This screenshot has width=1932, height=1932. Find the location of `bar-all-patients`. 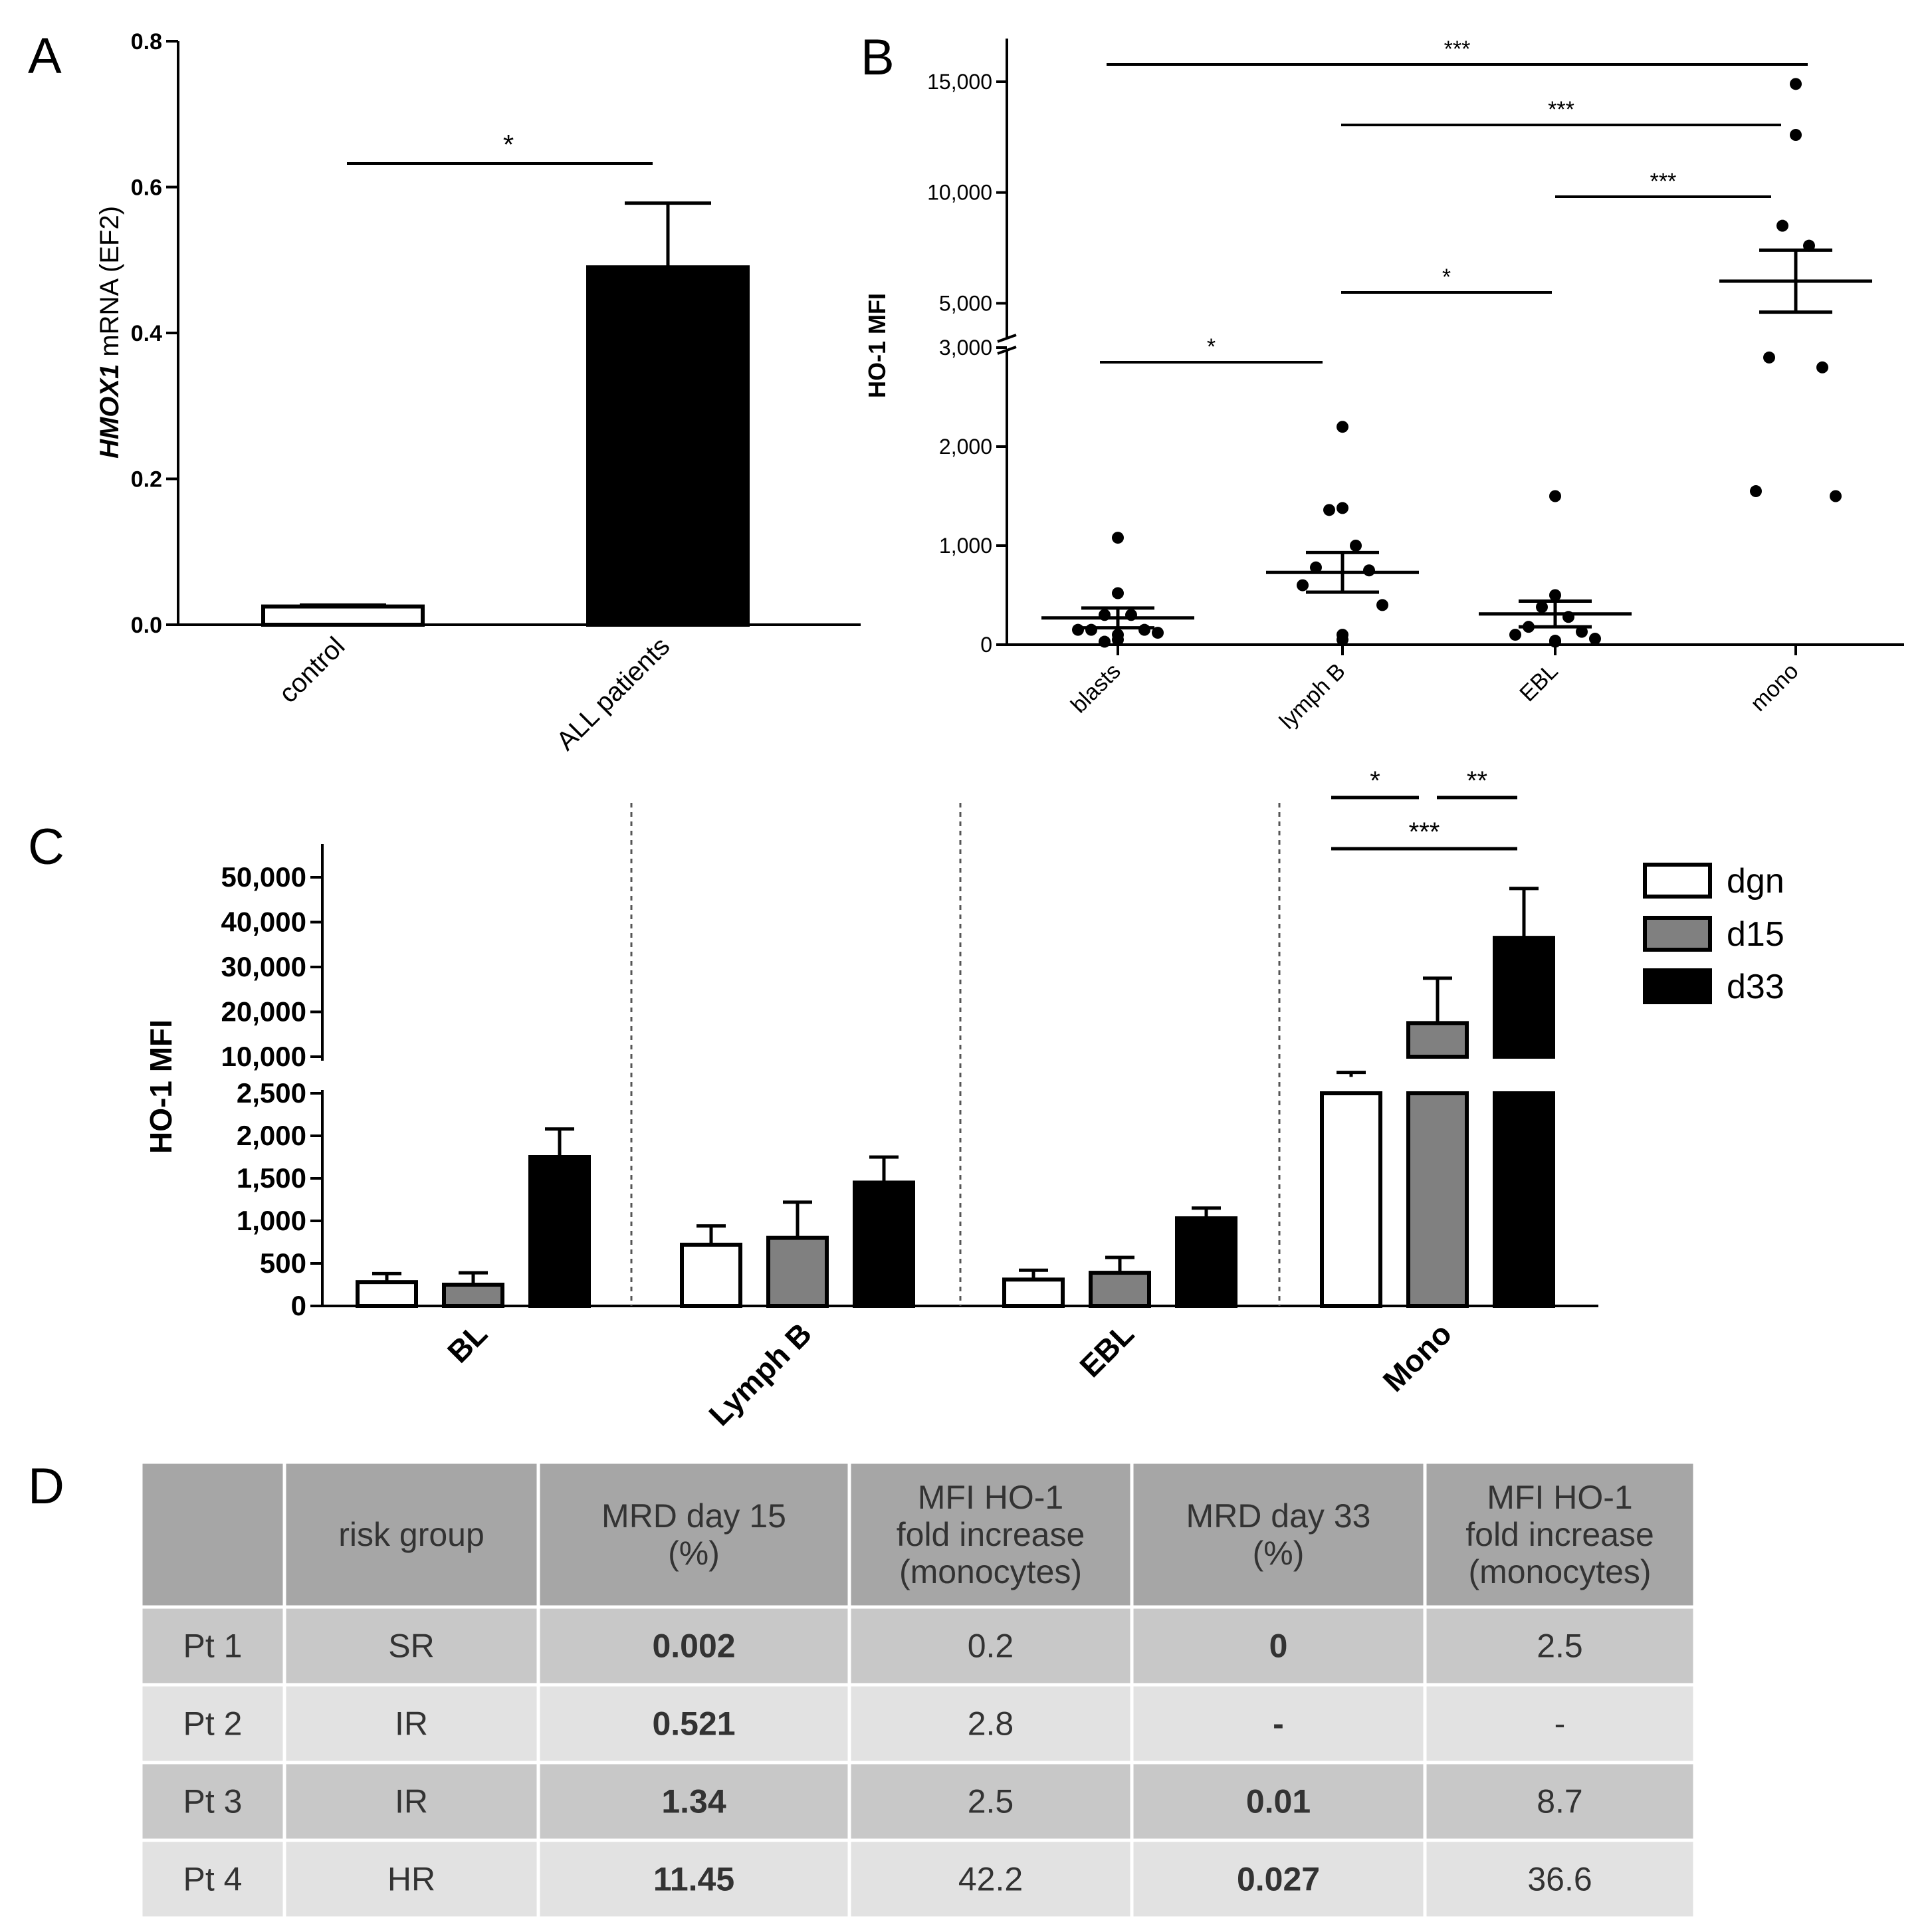

bar-all-patients is located at coordinates (668, 446).